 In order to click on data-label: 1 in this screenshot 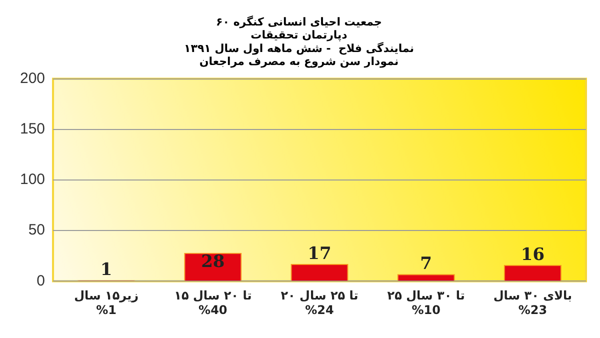, I will do `click(106, 270)`.